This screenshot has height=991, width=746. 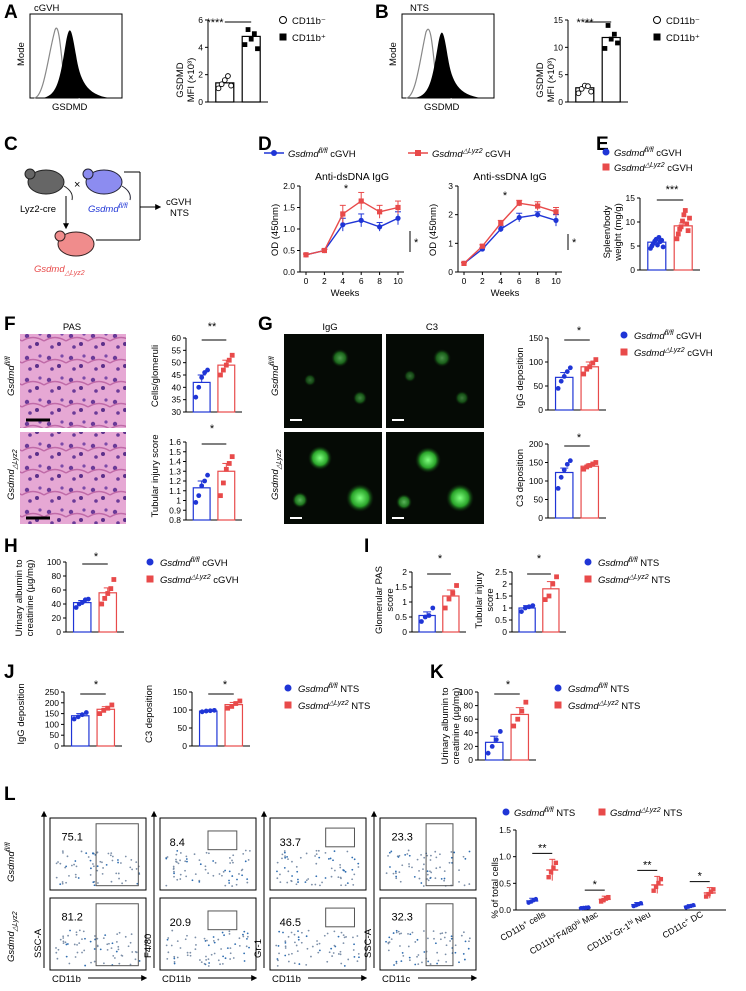 I want to click on y-tick-label: 0.0, so click(x=289, y=272).